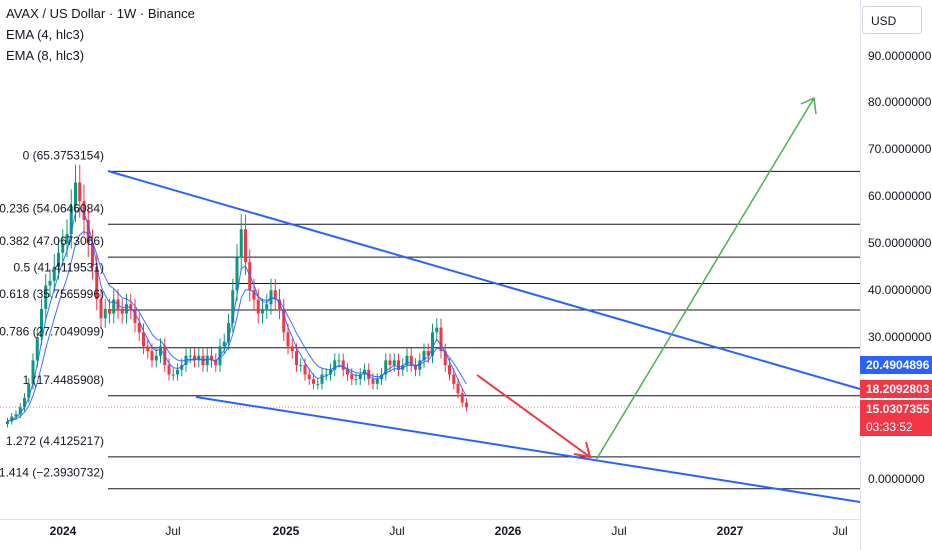 Image resolution: width=932 pixels, height=550 pixels. Describe the element at coordinates (52, 294) in the screenshot. I see `fib-level-label: 0.618 (35.7565996)` at that location.